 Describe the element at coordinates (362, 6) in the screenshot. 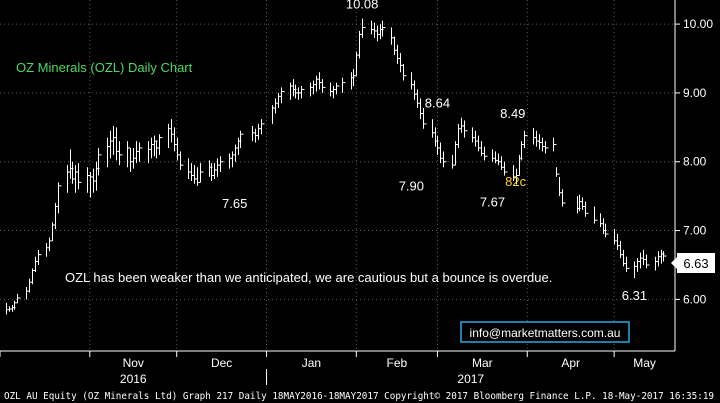

I see `price-label: 10.08` at that location.